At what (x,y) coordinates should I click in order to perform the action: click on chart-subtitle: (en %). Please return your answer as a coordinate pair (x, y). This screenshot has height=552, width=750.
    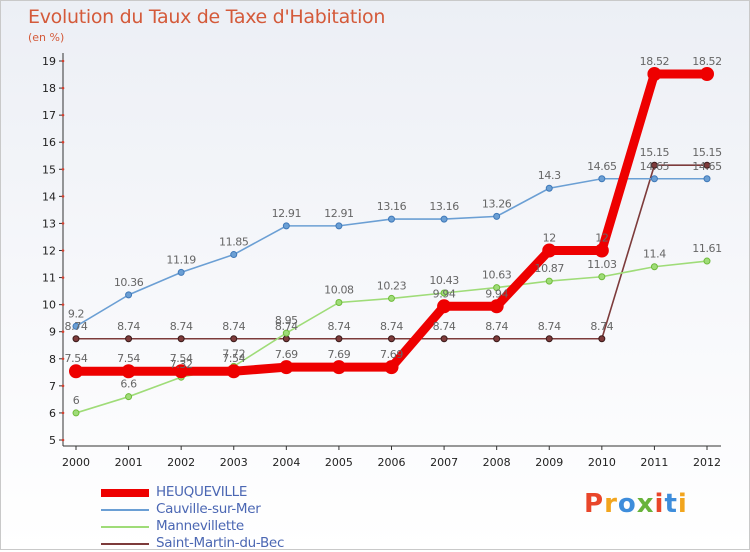
    Looking at the image, I should click on (46, 37).